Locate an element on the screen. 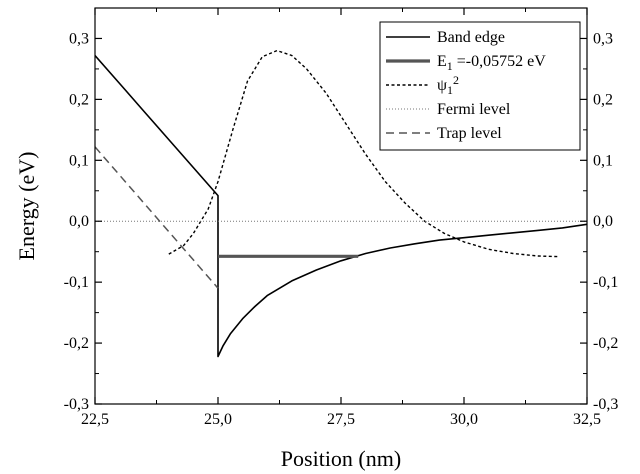 The height and width of the screenshot is (474, 640). x-tick-label: 32,5 is located at coordinates (587, 419).